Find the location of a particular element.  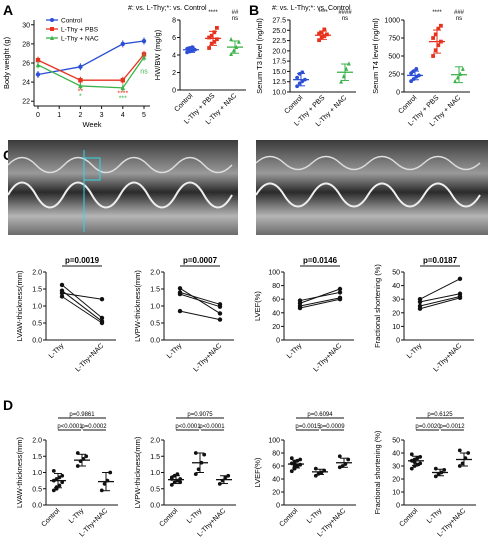

paired2-point is located at coordinates (300, 308).